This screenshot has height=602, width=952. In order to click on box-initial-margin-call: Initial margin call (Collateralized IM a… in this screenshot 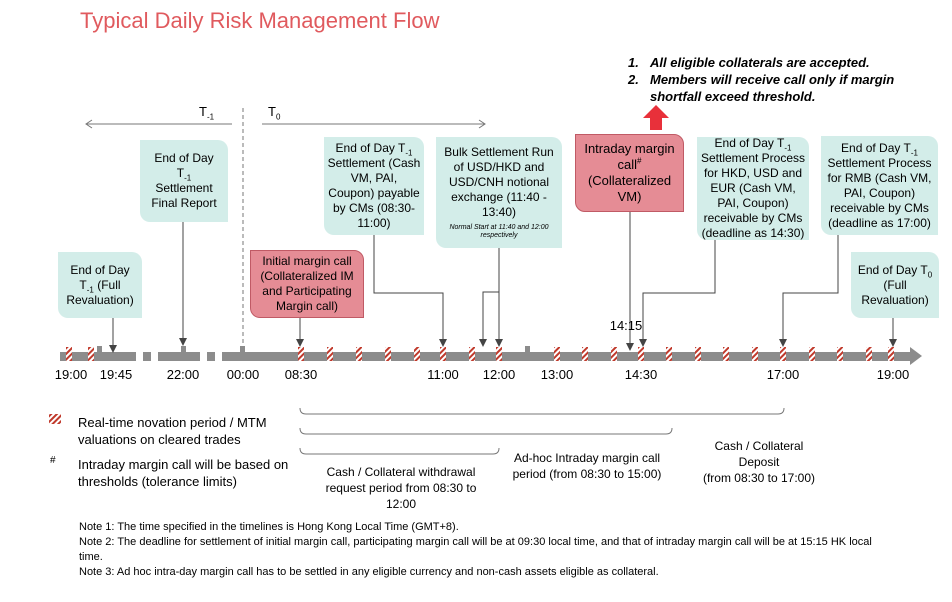, I will do `click(307, 284)`.